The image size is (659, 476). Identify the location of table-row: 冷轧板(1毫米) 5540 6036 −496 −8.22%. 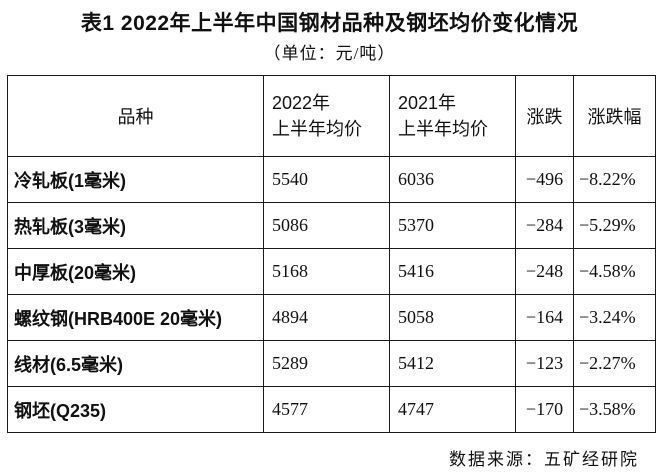
(331, 179).